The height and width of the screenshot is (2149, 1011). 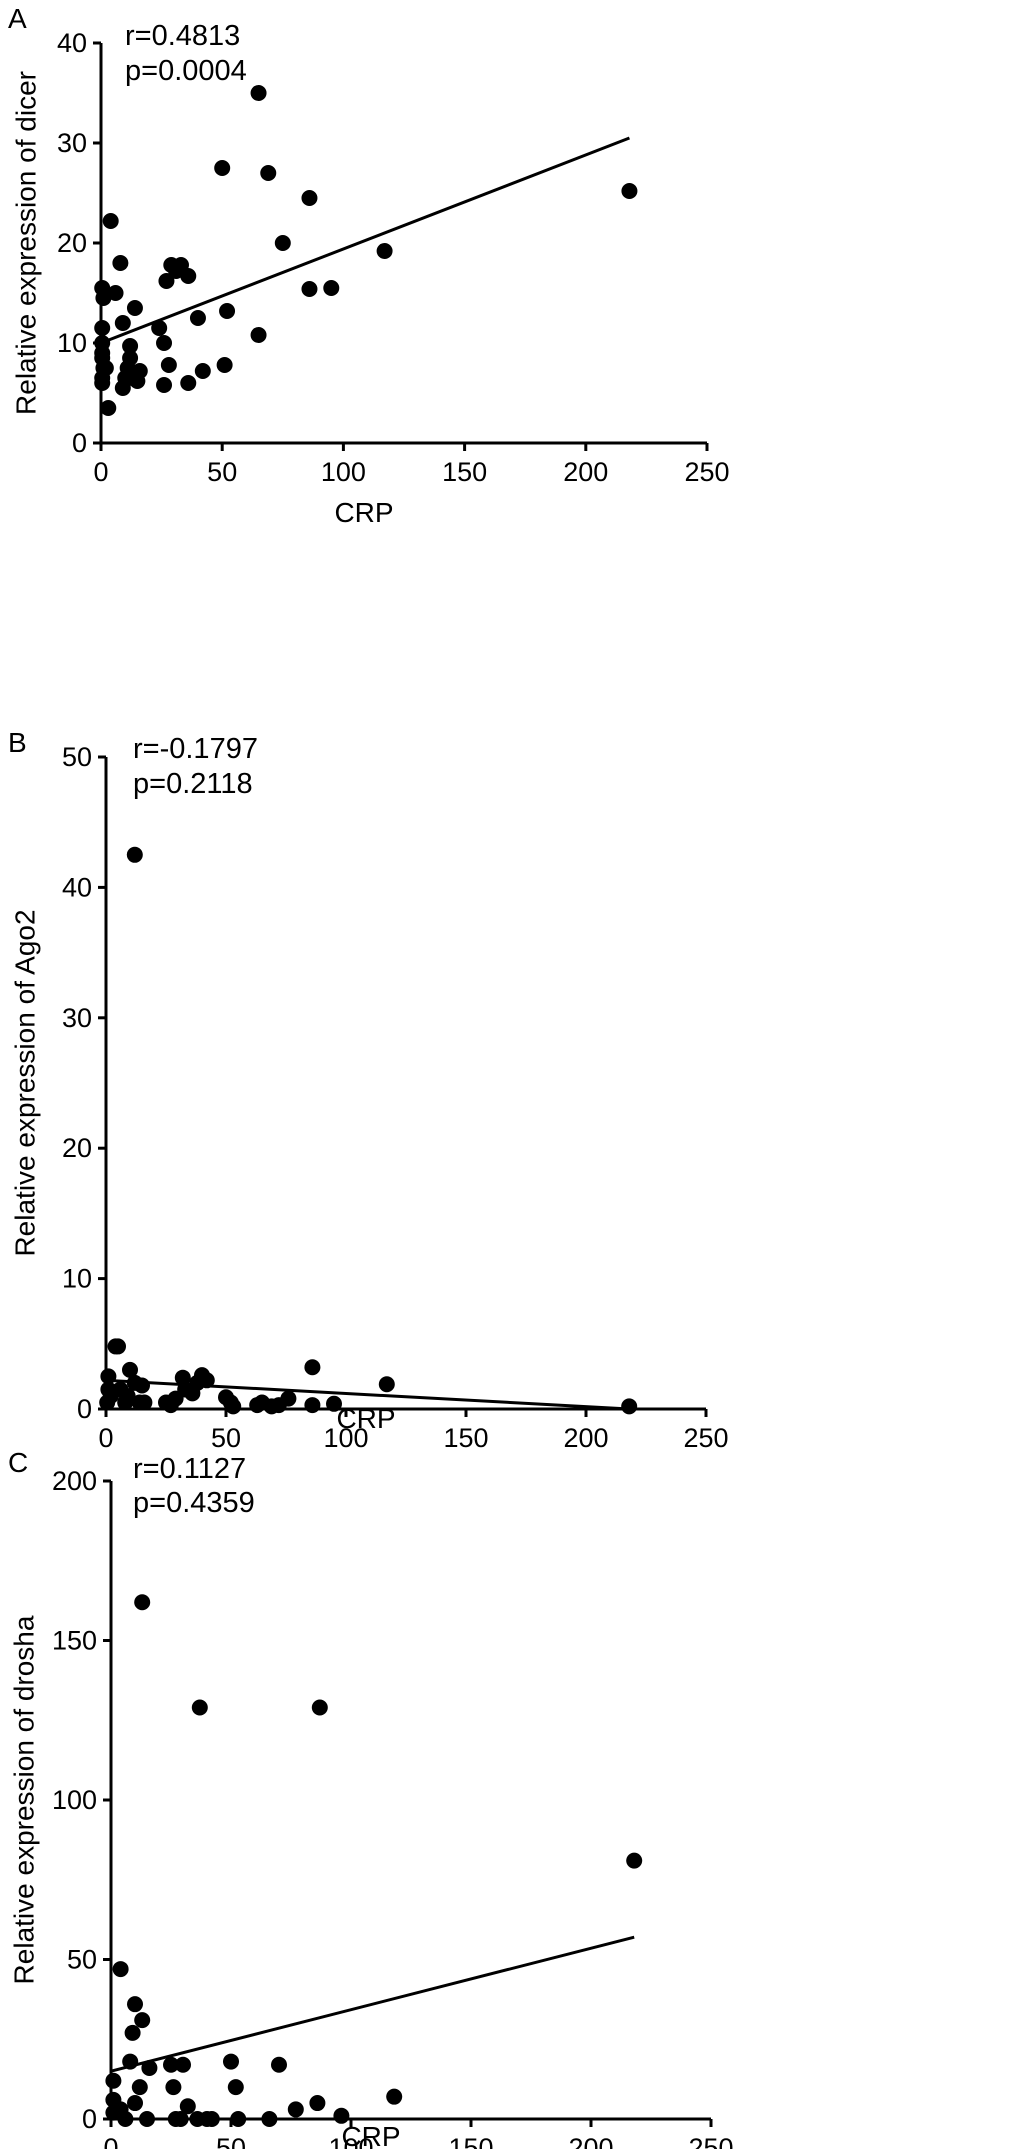 I want to click on correlation-r-label: r=-0.1797, so click(x=195, y=749).